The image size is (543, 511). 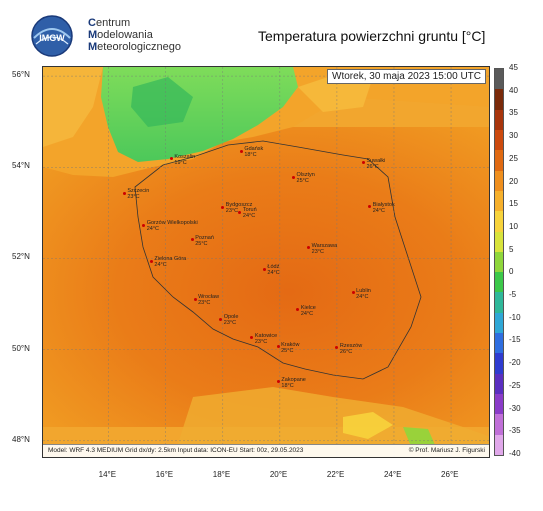 I want to click on city-name: Gorzów Wielkopolski, so click(x=172, y=223).